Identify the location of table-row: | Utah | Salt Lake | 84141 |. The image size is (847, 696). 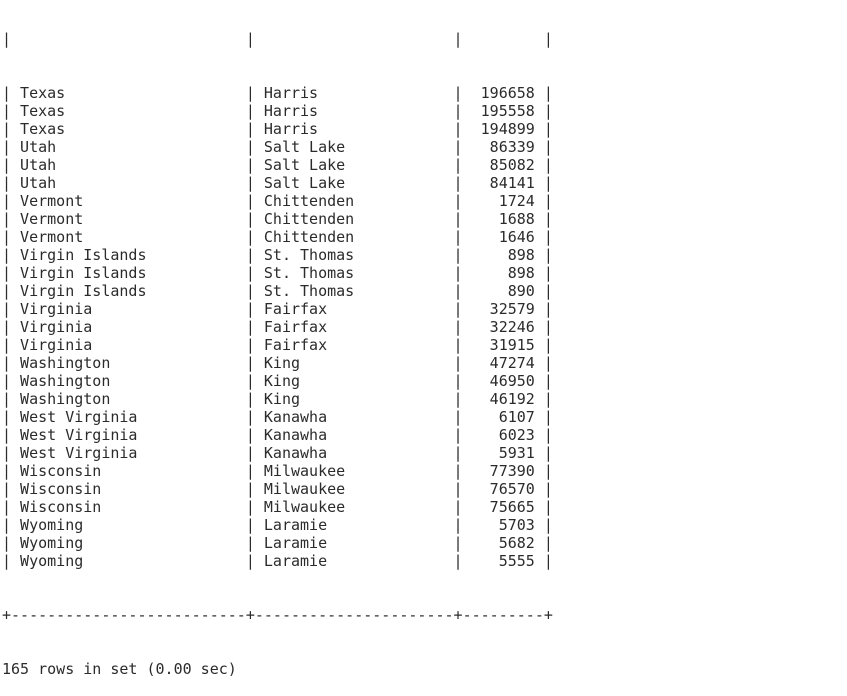
(277, 183).